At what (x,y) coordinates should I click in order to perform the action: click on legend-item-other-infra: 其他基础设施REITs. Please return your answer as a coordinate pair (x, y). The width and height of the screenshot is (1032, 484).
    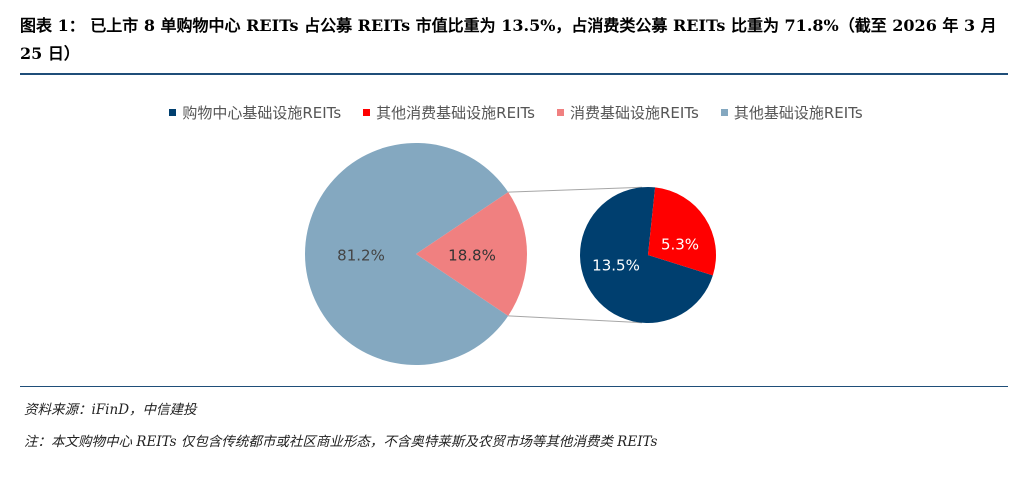
    Looking at the image, I should click on (791, 112).